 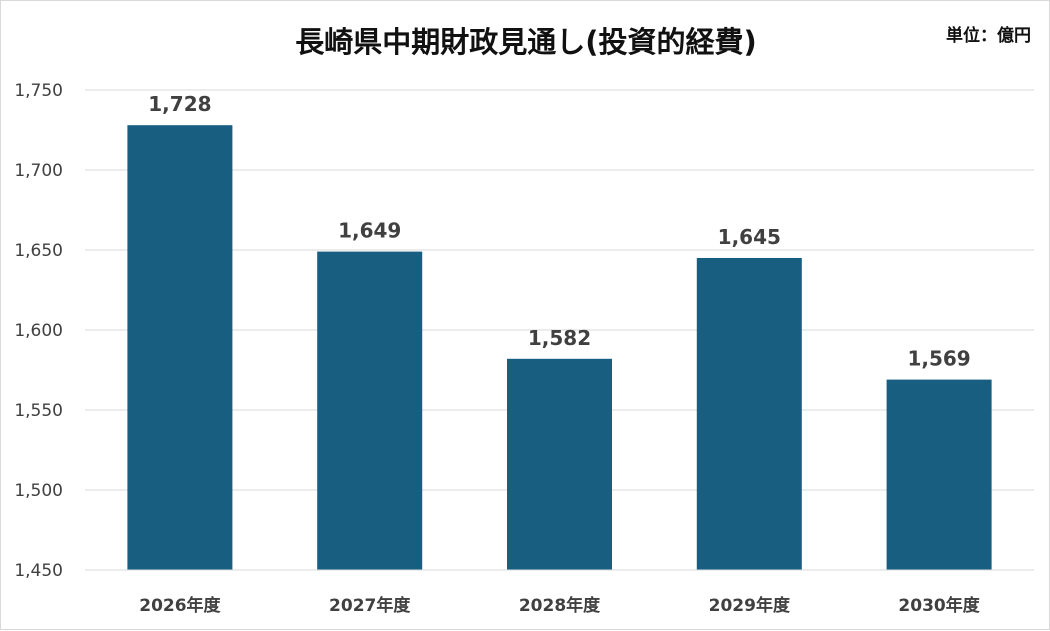 I want to click on unit-label: 単位：億円, so click(x=988, y=36).